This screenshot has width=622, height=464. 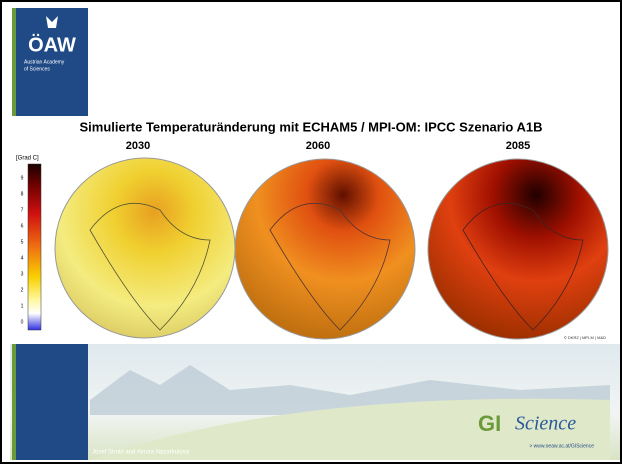 I want to click on url: > www.oeaw.ac.at/GIScience, so click(x=561, y=446).